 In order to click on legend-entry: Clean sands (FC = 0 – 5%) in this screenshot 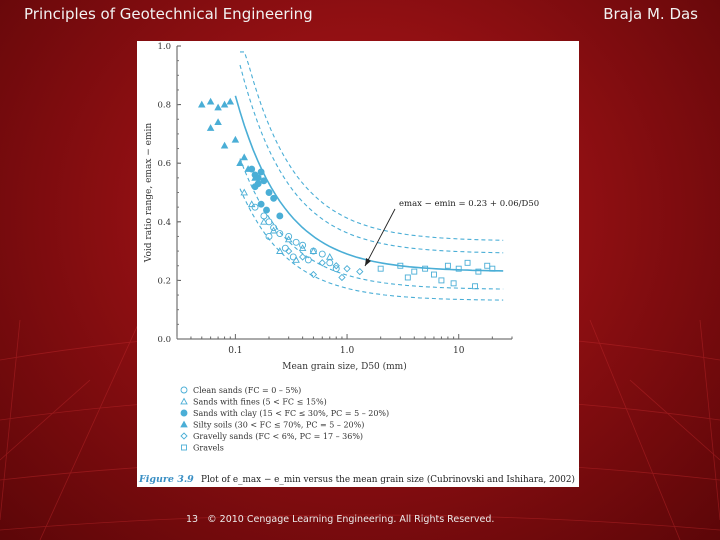, I will do `click(247, 390)`.